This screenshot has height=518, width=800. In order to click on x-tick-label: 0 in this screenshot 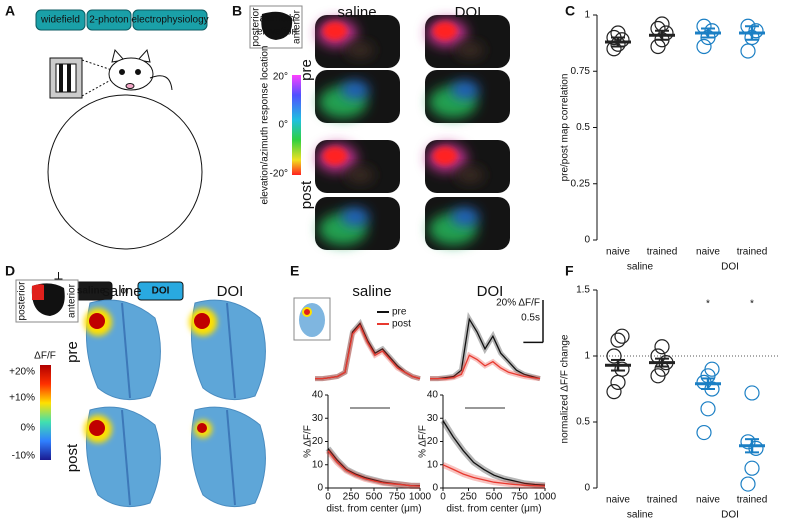, I will do `click(443, 497)`.